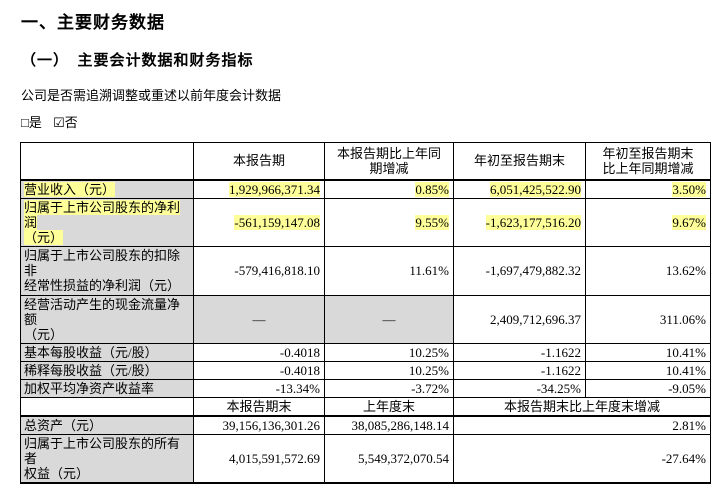  Describe the element at coordinates (107, 271) in the screenshot. I see `row-label: 归属于上市公司股东的扣除非 经常性损益的净利润（元）` at that location.